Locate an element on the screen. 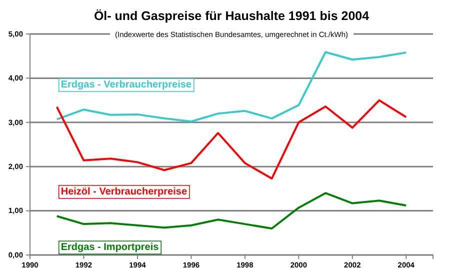 The width and height of the screenshot is (450, 280). text: Heizöl - Verbraucherpreise is located at coordinates (124, 192).